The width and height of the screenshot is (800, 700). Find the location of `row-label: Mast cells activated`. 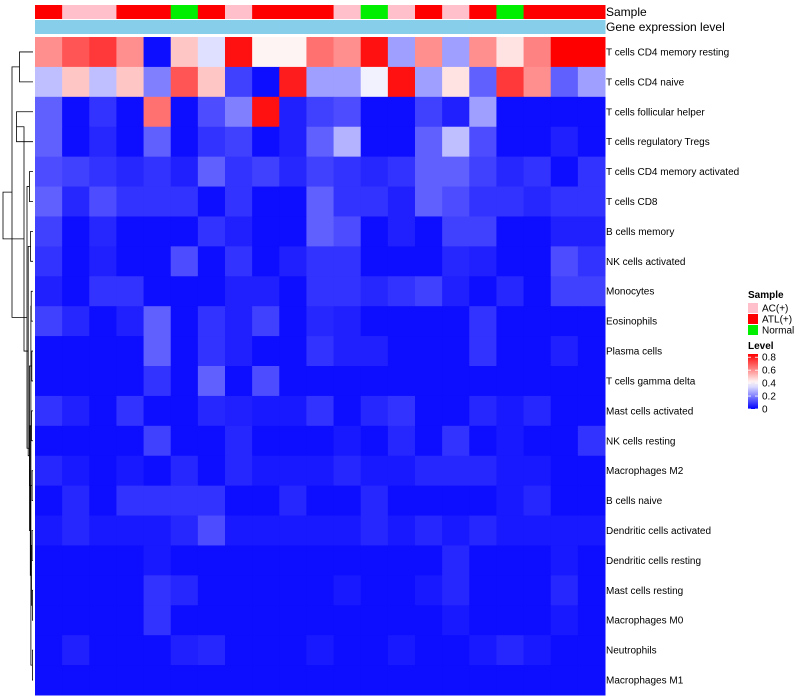

row-label: Mast cells activated is located at coordinates (649, 411).